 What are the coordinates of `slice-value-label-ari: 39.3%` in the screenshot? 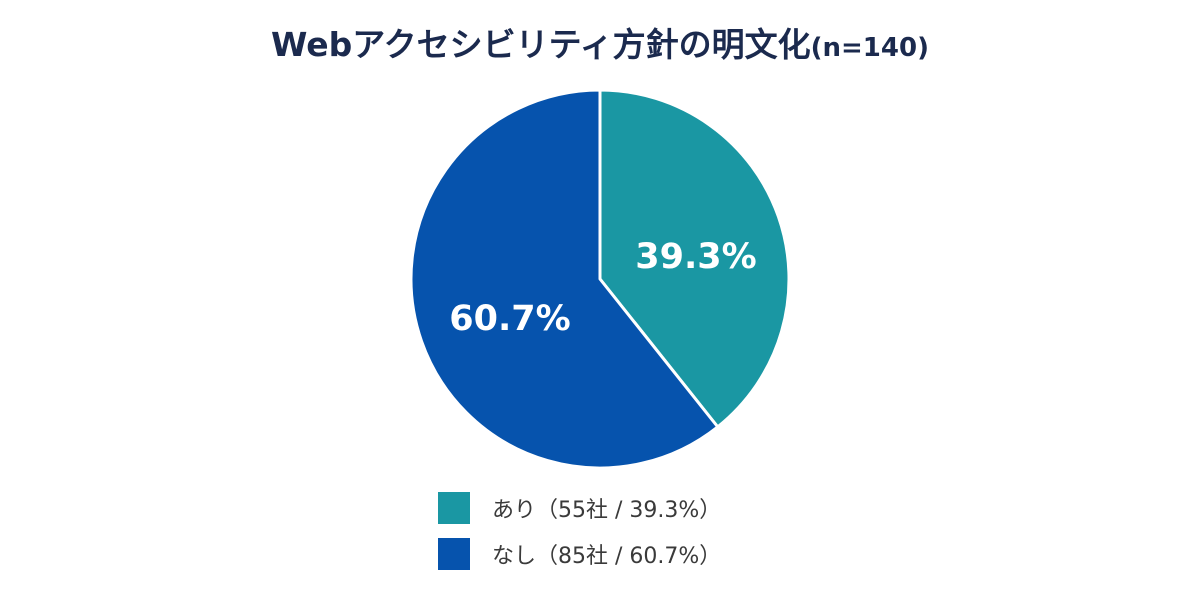 It's located at (695, 257).